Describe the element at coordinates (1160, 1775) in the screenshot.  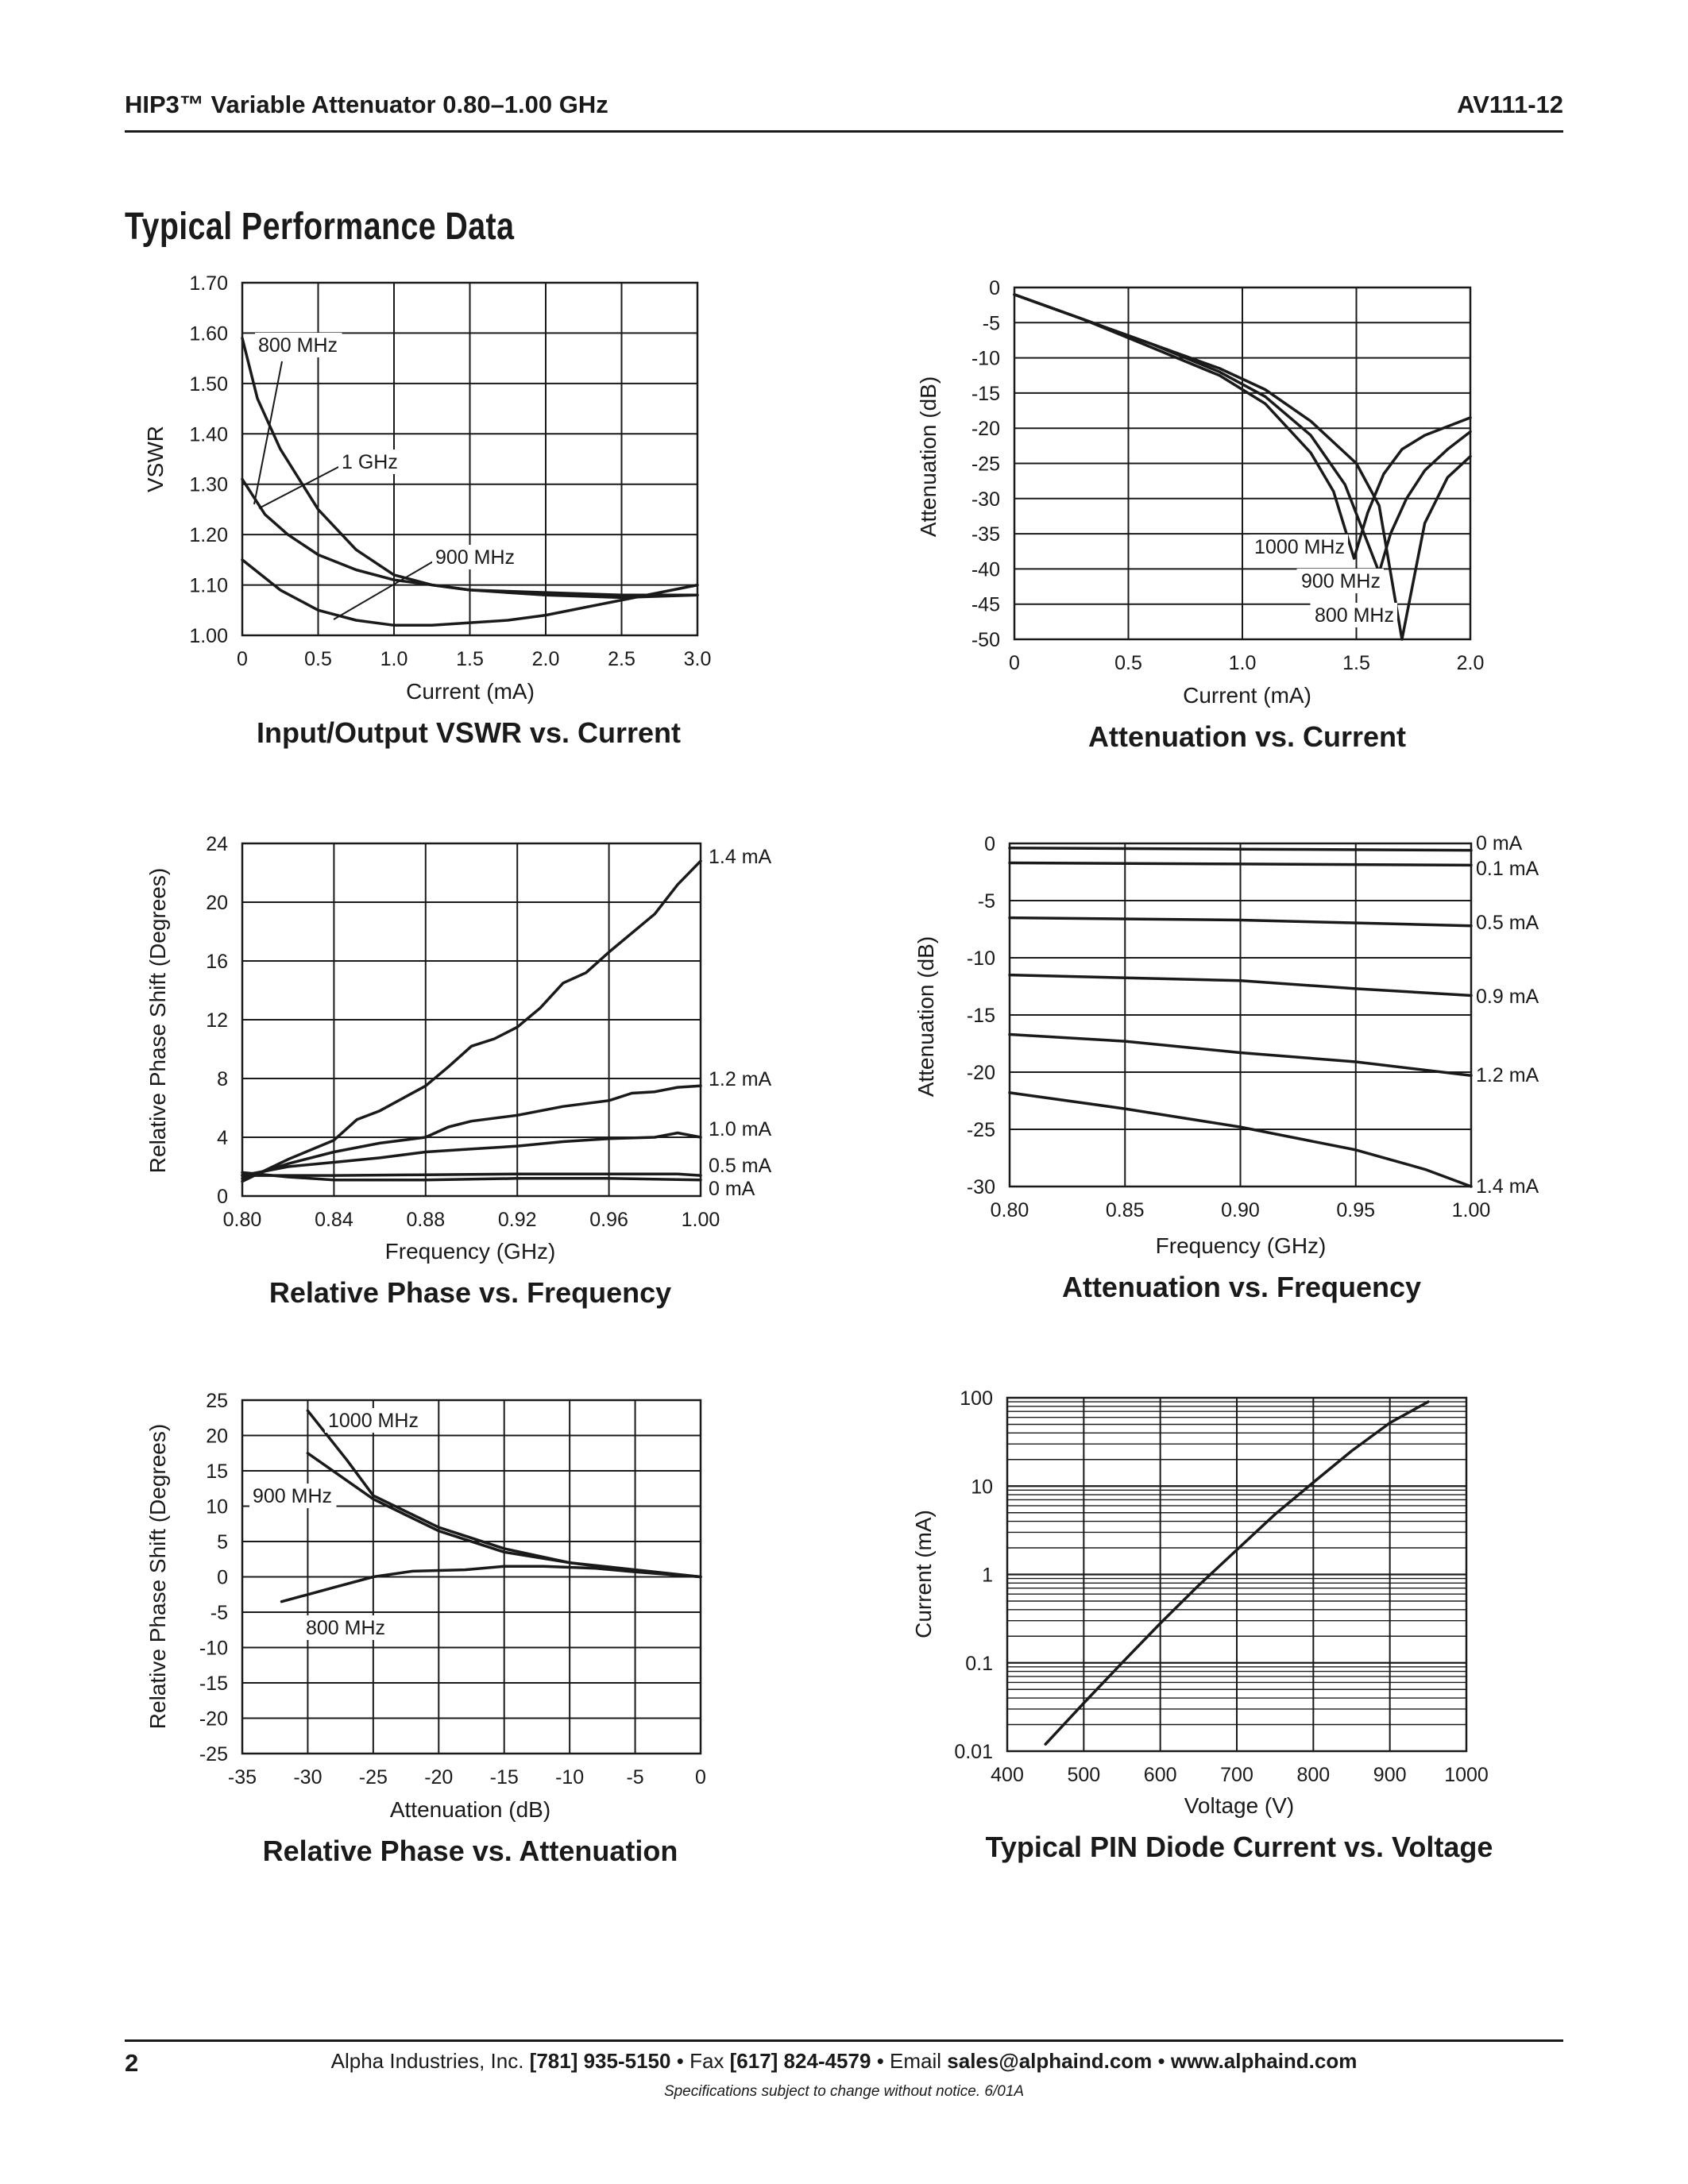
I see `x-tick-label: 600` at that location.